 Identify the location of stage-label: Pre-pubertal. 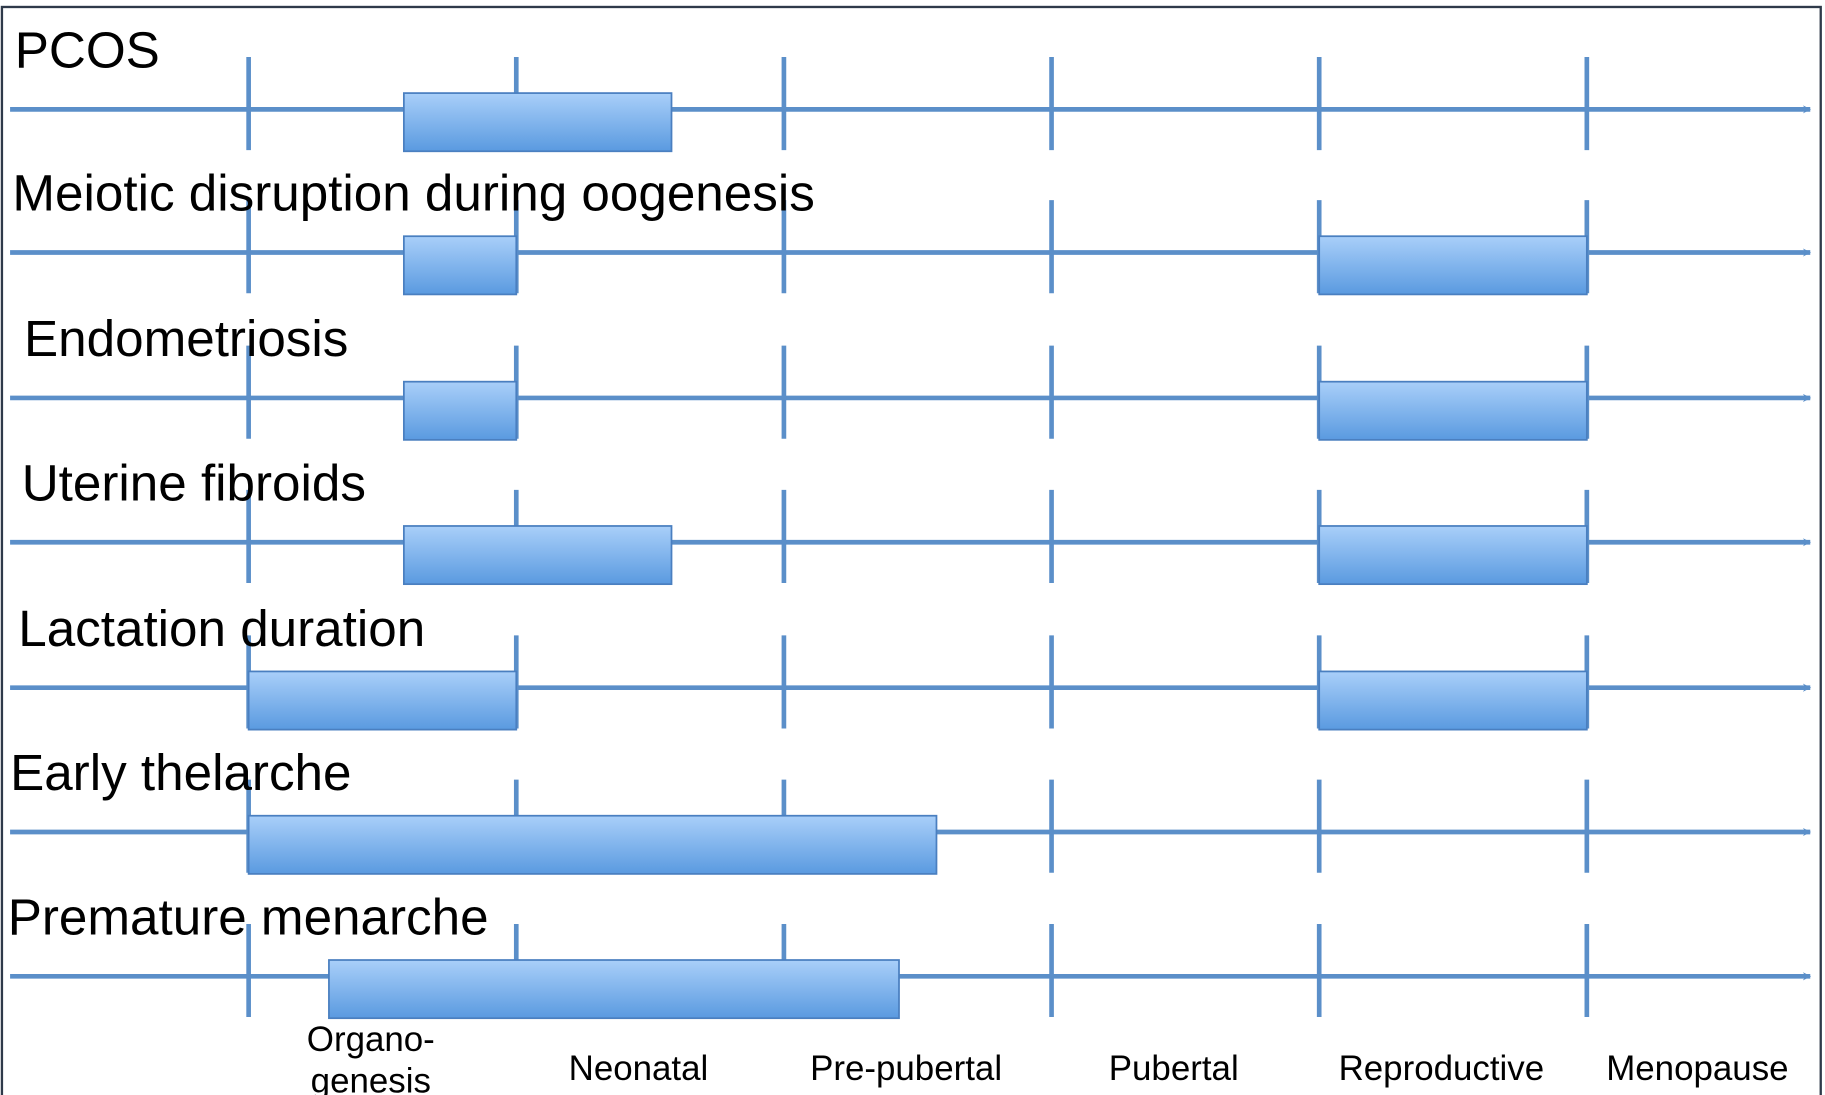
(906, 1068).